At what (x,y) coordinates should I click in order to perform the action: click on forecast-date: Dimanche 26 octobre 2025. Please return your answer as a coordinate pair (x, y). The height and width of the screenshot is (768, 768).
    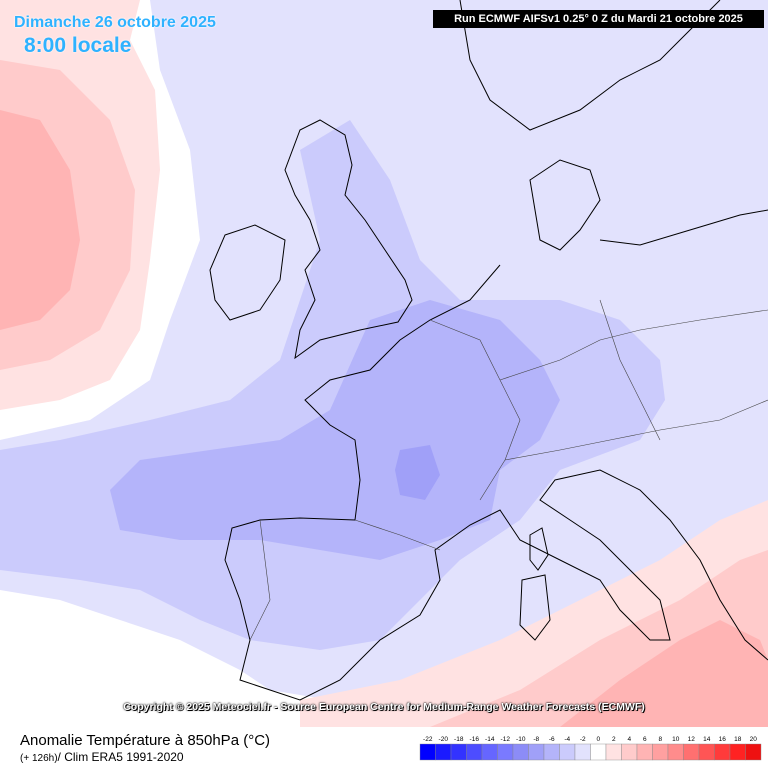
    Looking at the image, I should click on (115, 22).